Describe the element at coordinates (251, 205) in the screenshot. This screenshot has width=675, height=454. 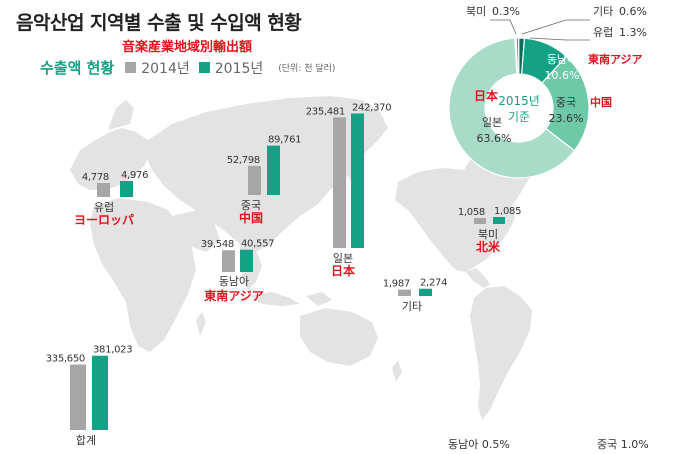
I see `region-label: 중국` at that location.